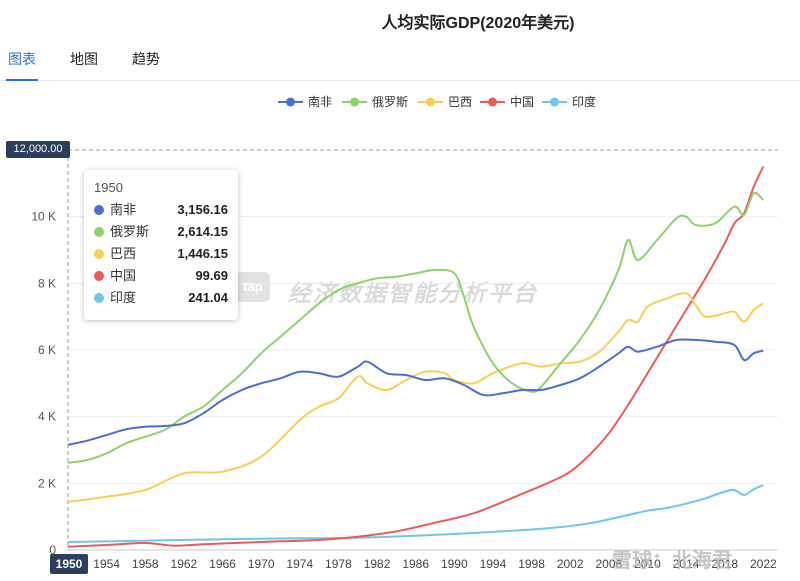 This screenshot has height=581, width=800. What do you see at coordinates (161, 254) in the screenshot?
I see `tooltip-row-brazil: 巴西 1,446.15` at bounding box center [161, 254].